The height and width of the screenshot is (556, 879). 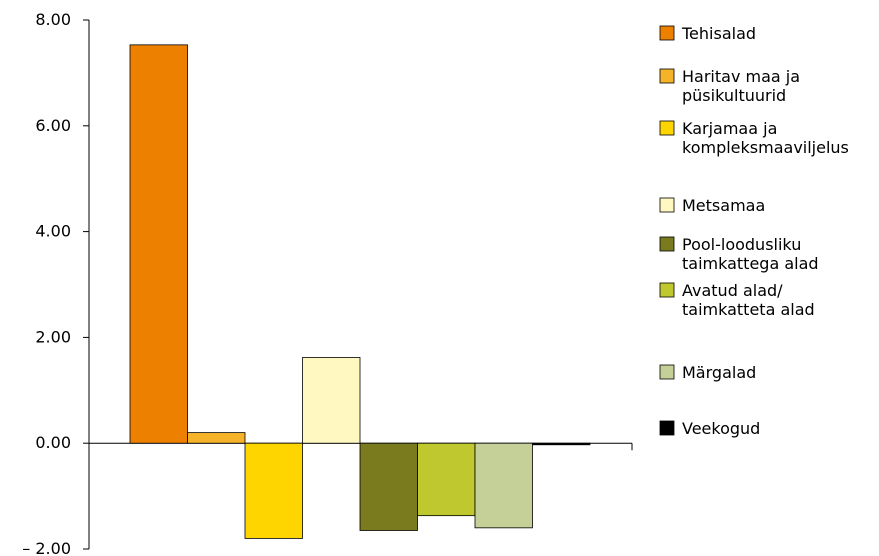 What do you see at coordinates (56, 283) in the screenshot?
I see `y-axis: 8.00 6.00 4.00 2.00 0.00 – 2.00` at bounding box center [56, 283].